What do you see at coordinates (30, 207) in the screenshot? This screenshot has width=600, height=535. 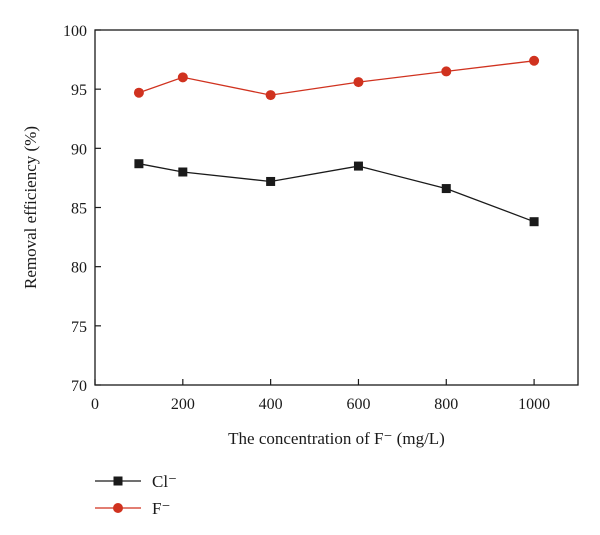 I see `y-axis-label: Removal efficiency (%)` at bounding box center [30, 207].